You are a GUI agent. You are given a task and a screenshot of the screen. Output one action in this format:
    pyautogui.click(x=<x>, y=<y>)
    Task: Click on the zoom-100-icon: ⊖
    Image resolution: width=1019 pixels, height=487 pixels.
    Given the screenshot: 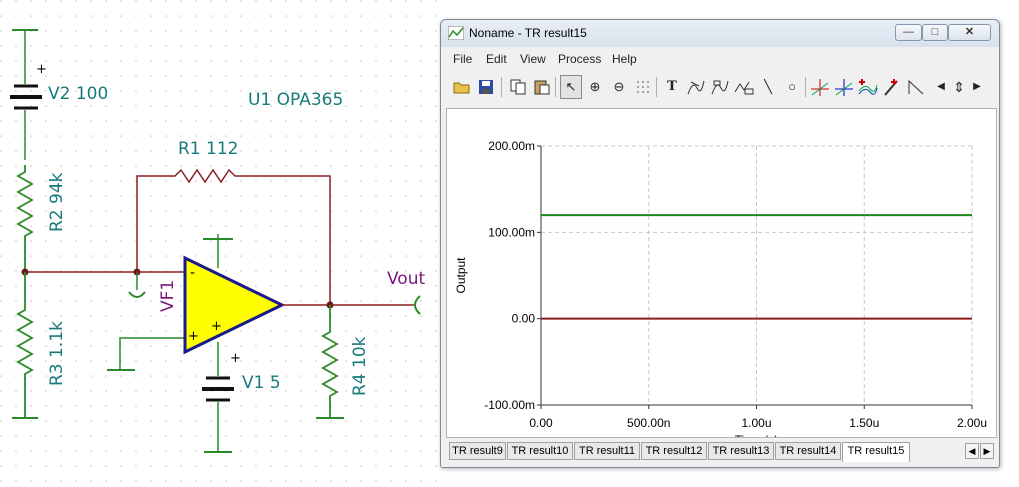 What is the action you would take?
    pyautogui.click(x=619, y=86)
    